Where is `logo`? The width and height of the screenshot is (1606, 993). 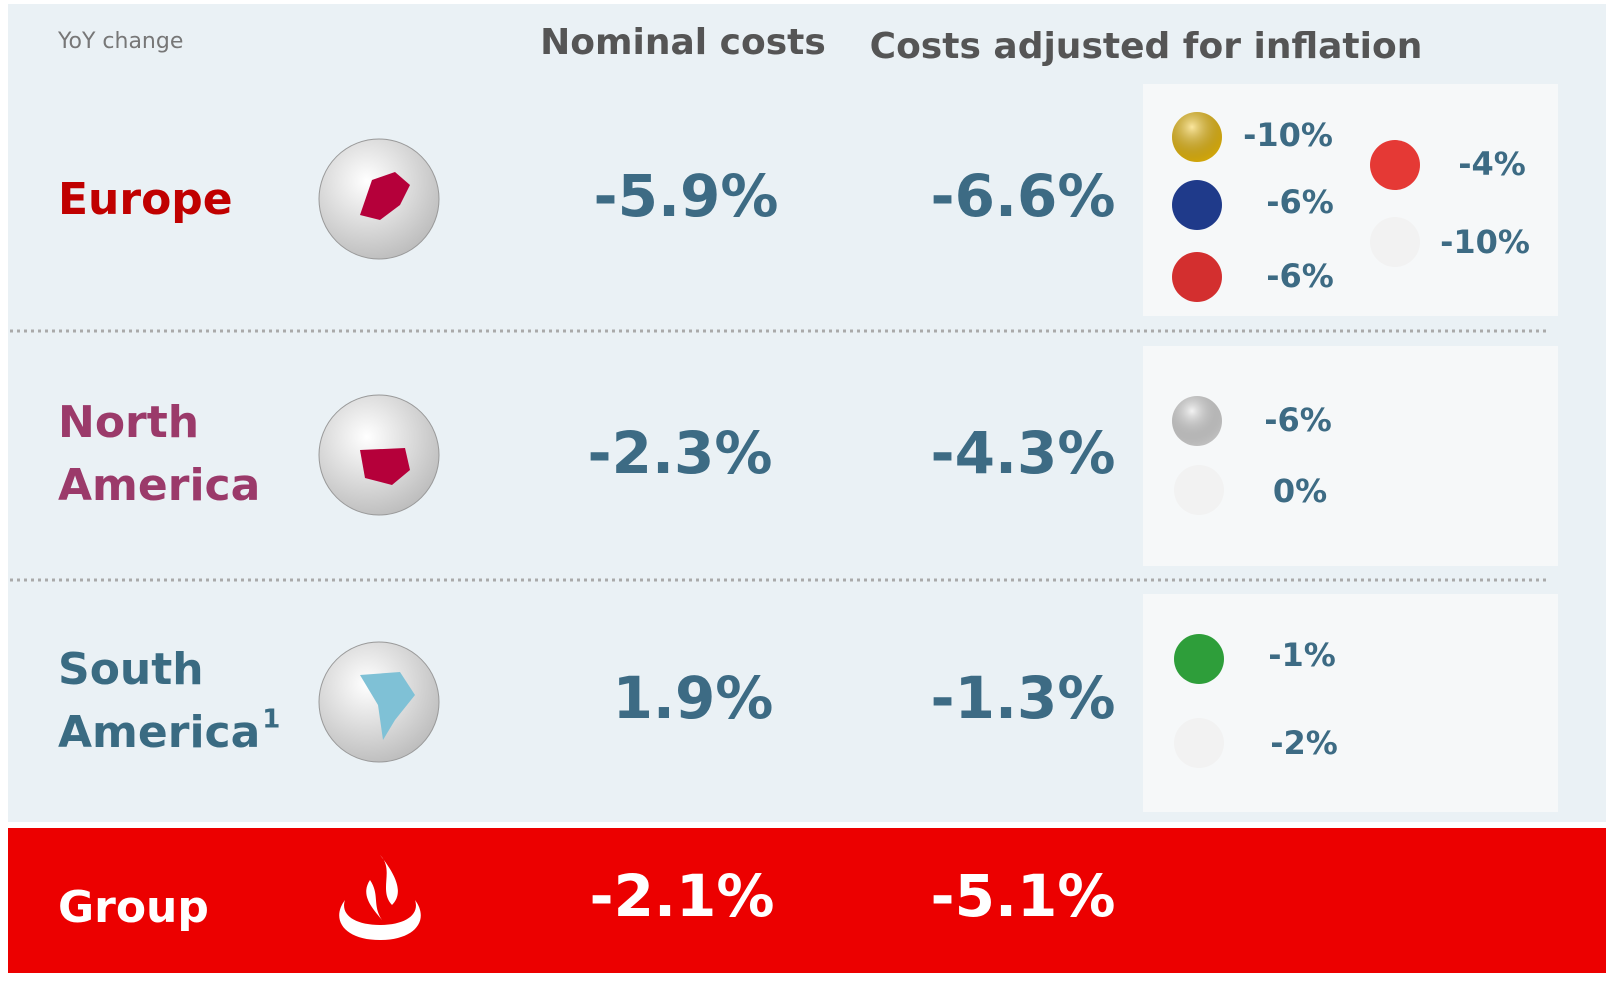
logo is located at coordinates (380, 897).